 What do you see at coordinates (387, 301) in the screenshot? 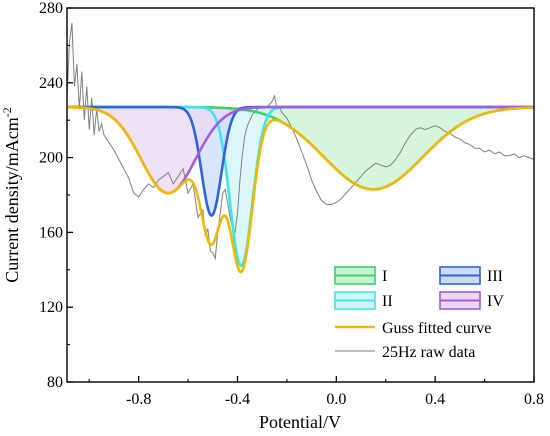
I see `legend-label-II: II` at bounding box center [387, 301].